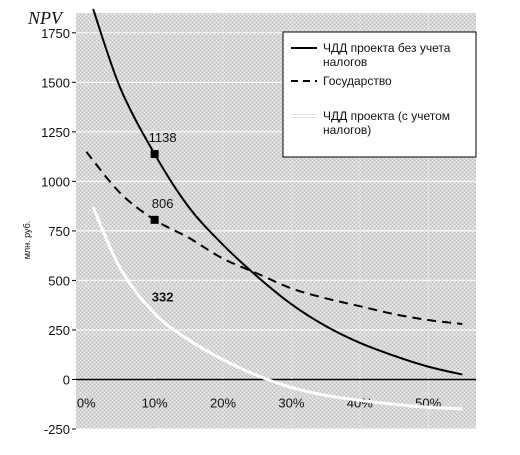  I want to click on annotations-group: 1138 806 332, so click(163, 217).